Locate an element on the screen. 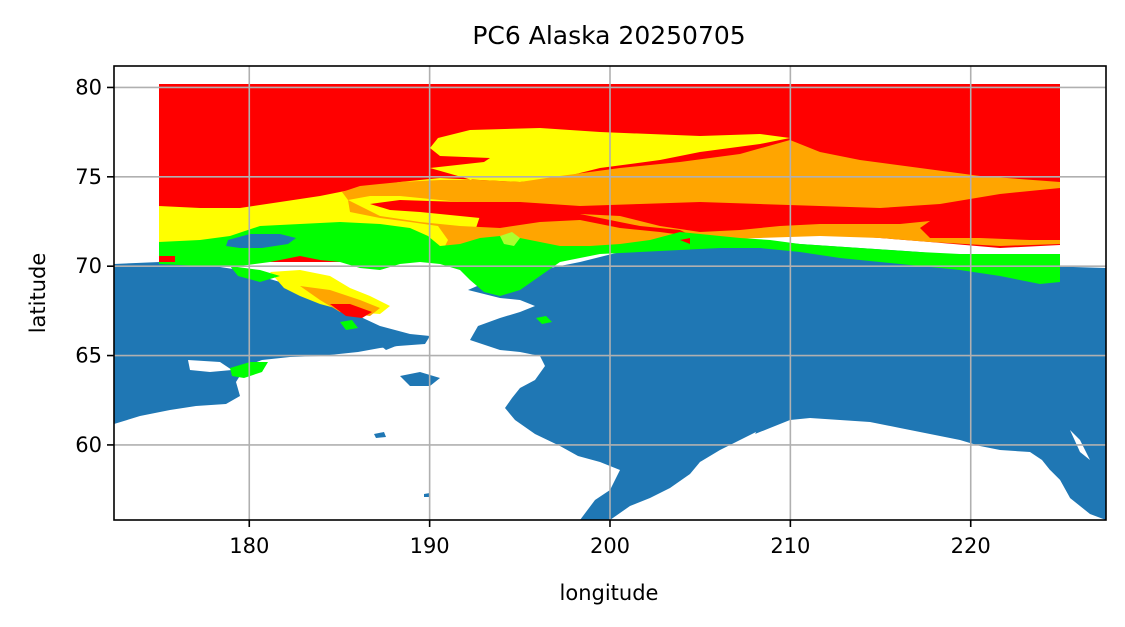 The height and width of the screenshot is (627, 1125). x-tick-label: 210 is located at coordinates (790, 546).